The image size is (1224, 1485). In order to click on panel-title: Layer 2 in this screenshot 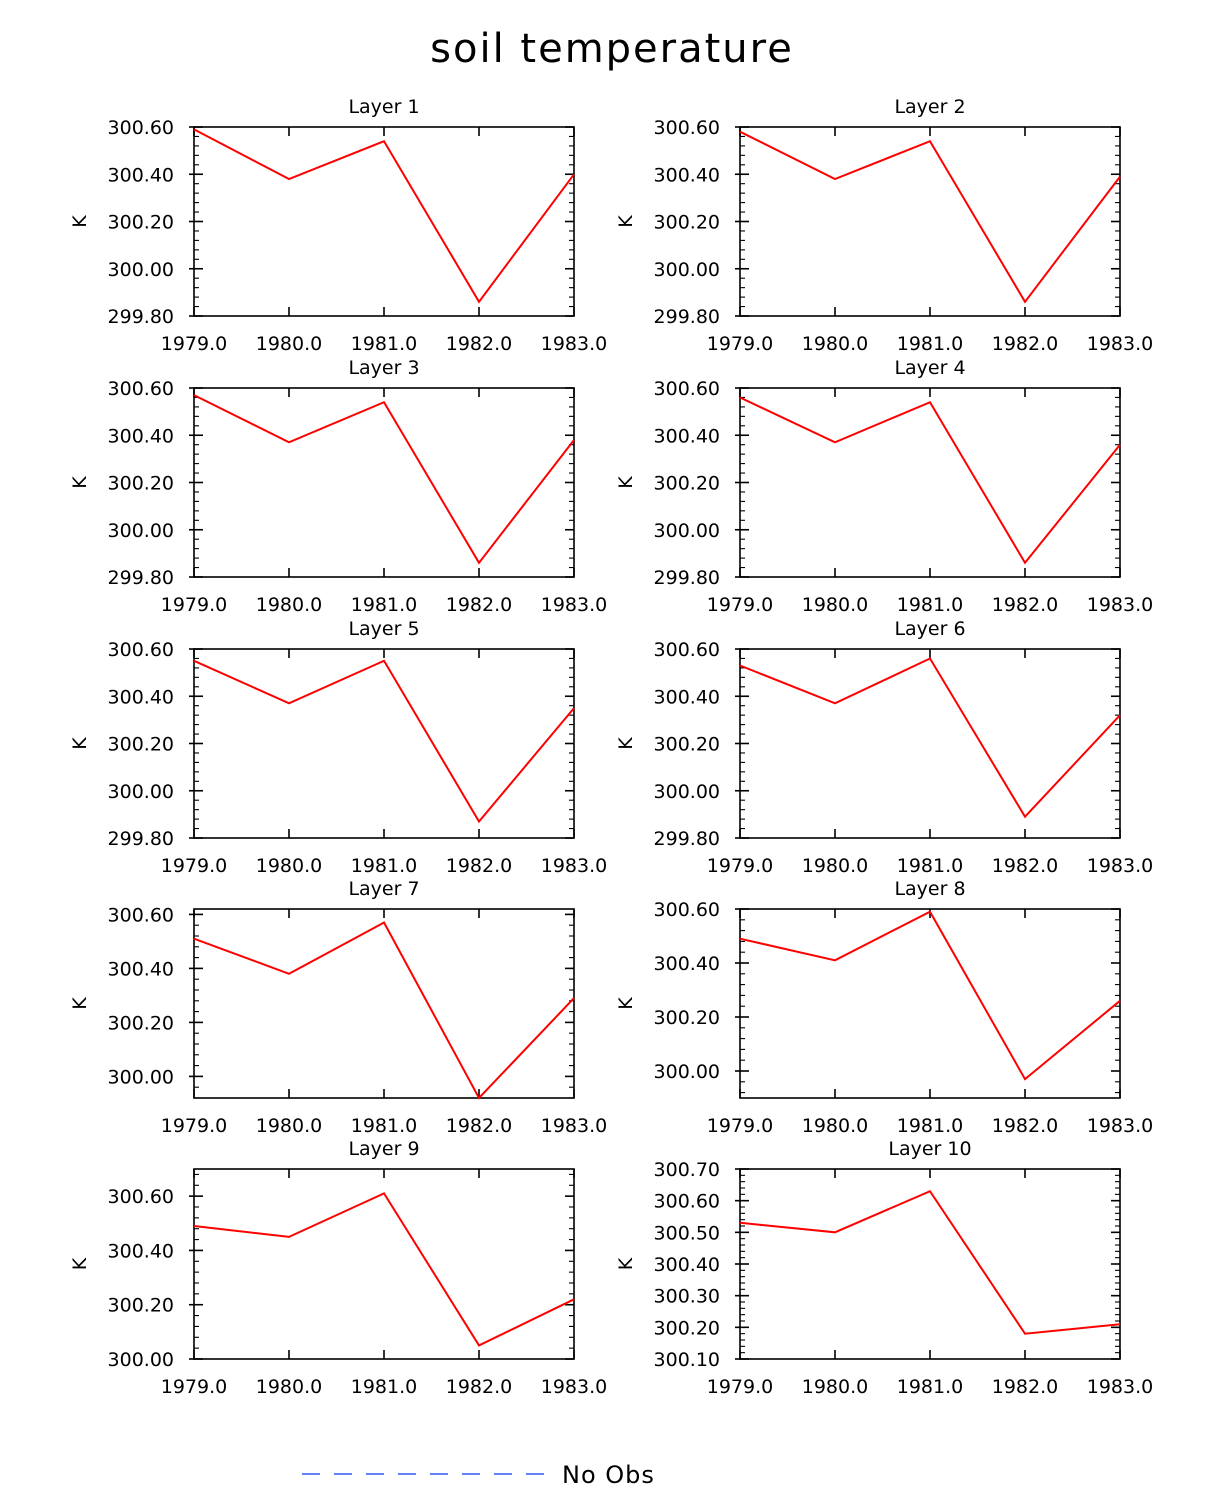, I will do `click(929, 107)`.